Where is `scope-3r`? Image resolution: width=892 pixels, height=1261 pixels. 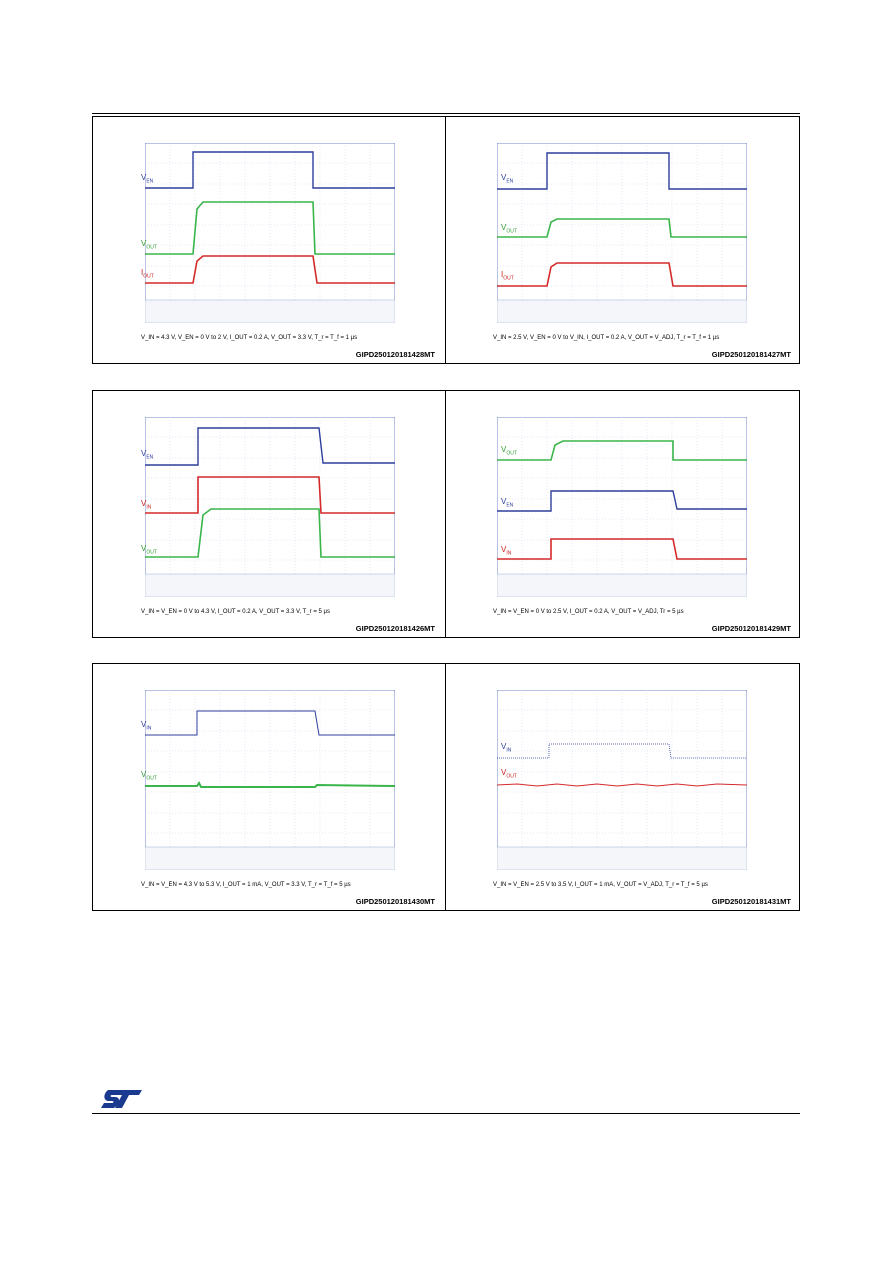 scope-3r is located at coordinates (622, 780).